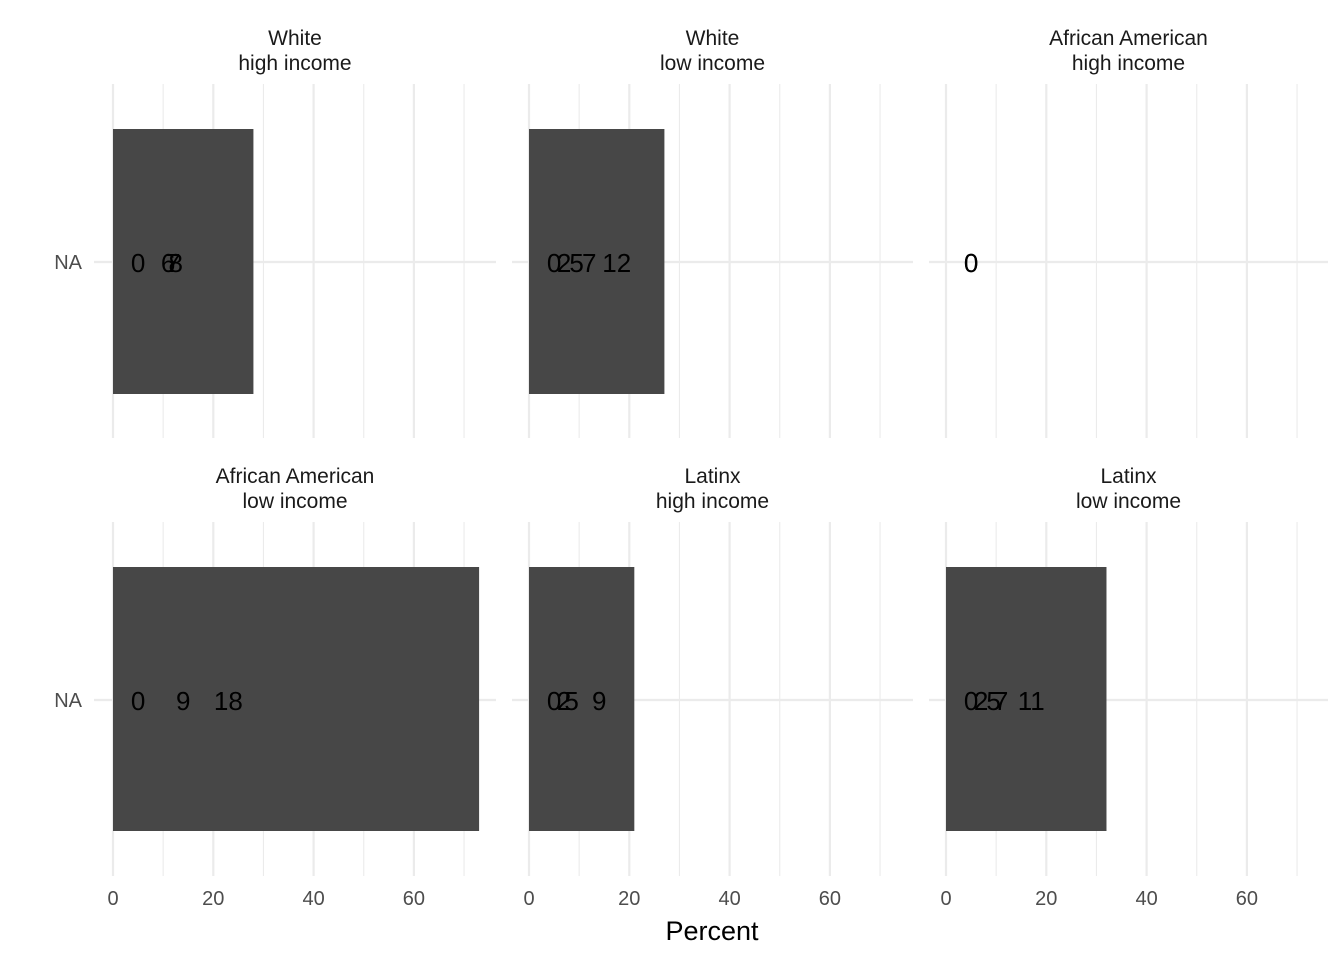 The height and width of the screenshot is (960, 1344). Describe the element at coordinates (168, 263) in the screenshot. I see `data-label: 6` at that location.